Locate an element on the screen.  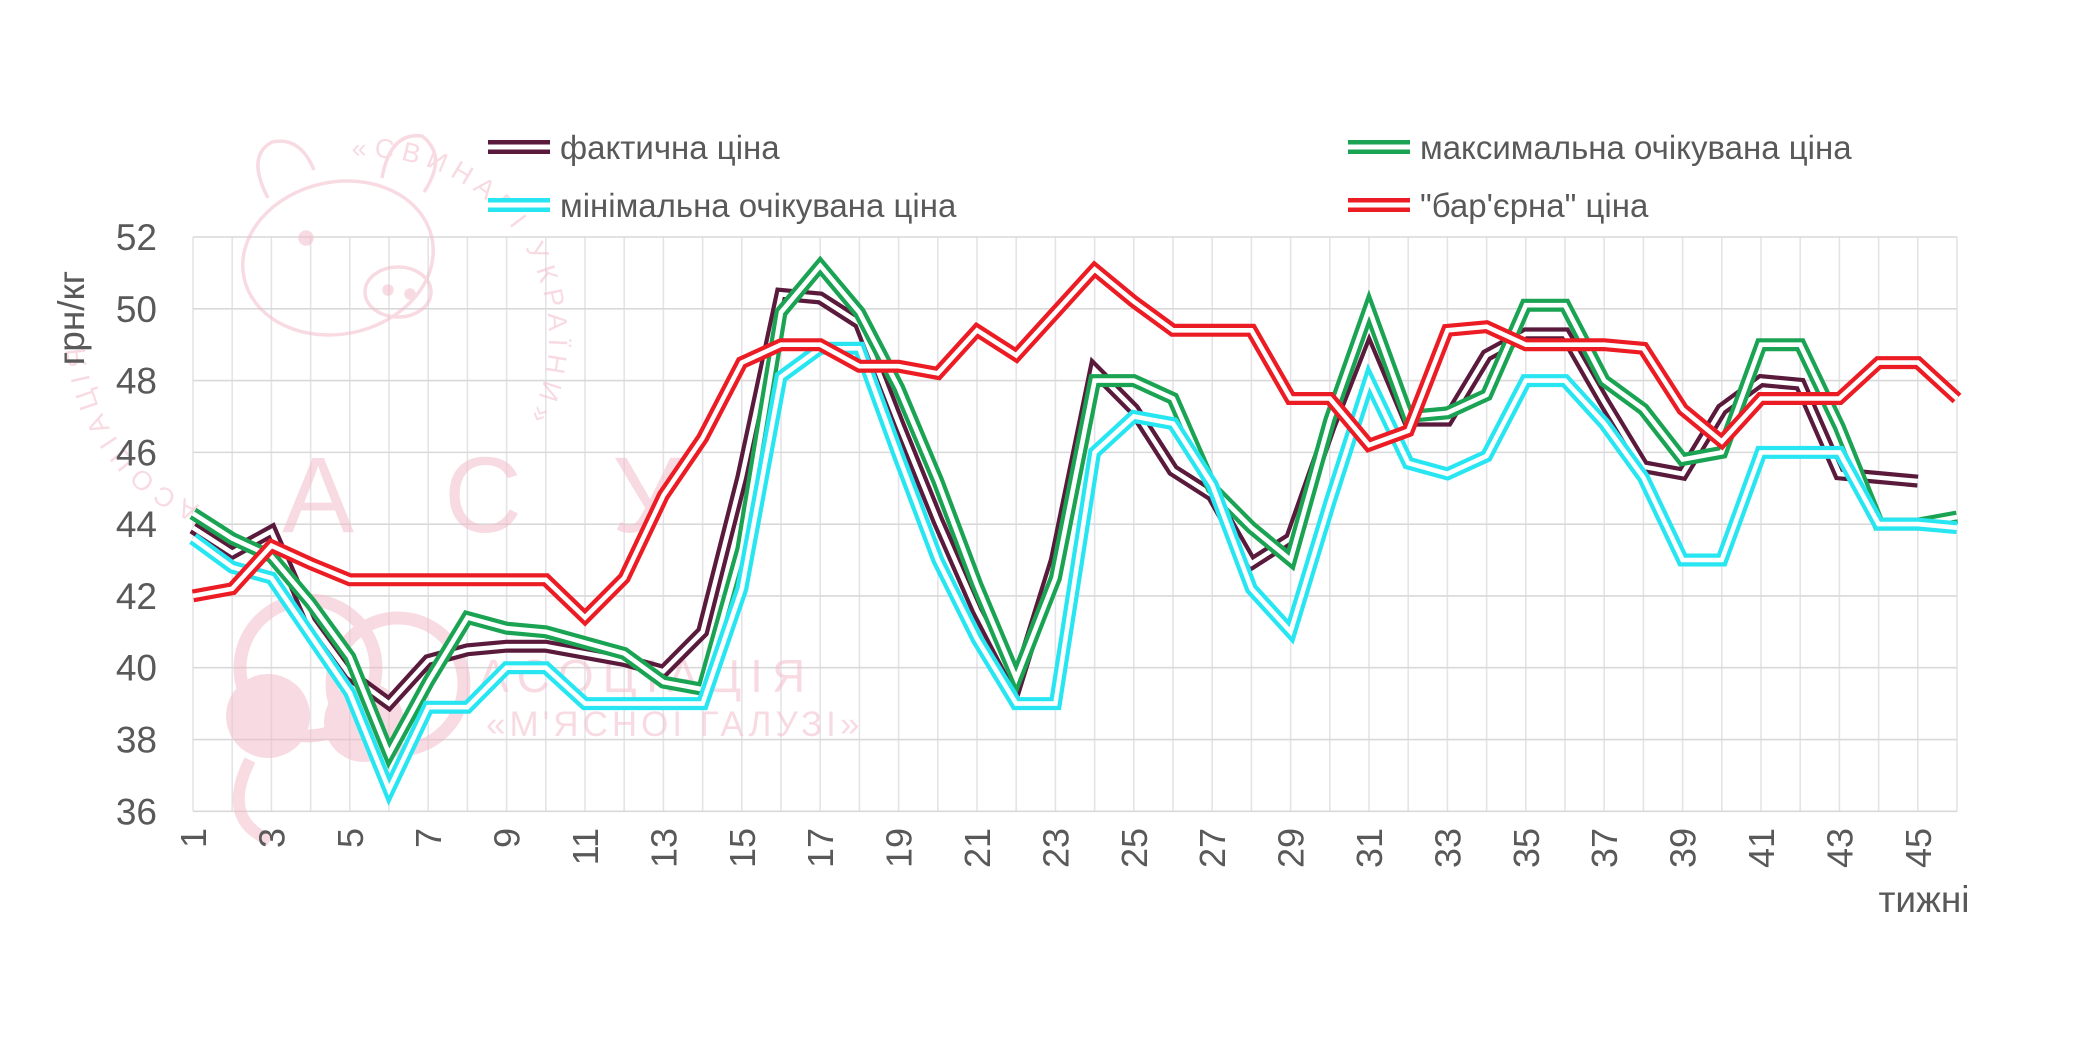
y-axis-title: грн/кг is located at coordinates (71, 318).